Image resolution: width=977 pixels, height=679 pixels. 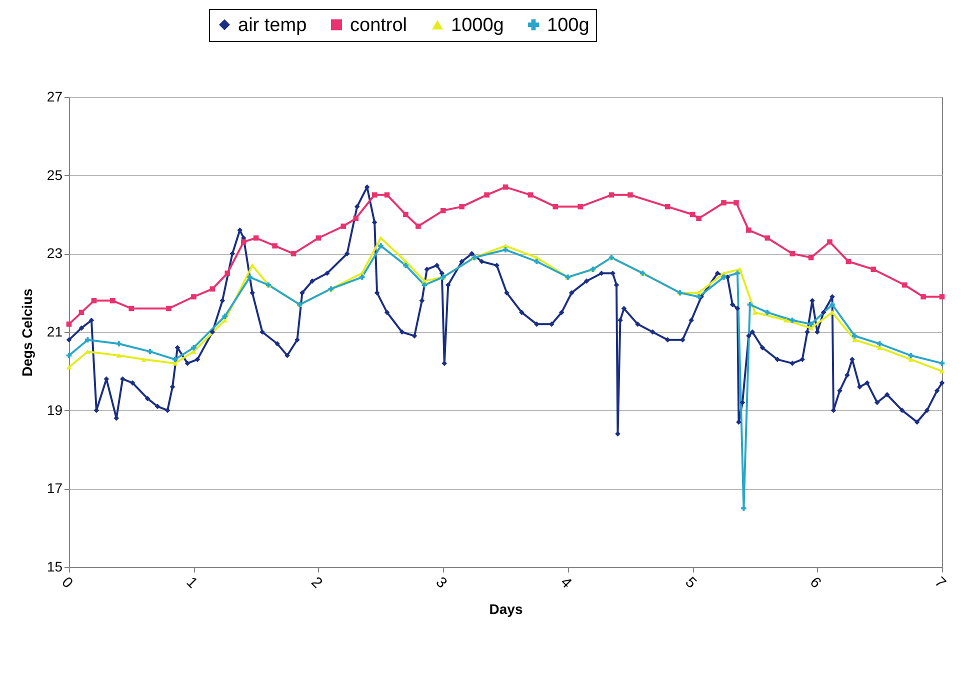 What do you see at coordinates (477, 25) in the screenshot?
I see `legend-label: 1000g` at bounding box center [477, 25].